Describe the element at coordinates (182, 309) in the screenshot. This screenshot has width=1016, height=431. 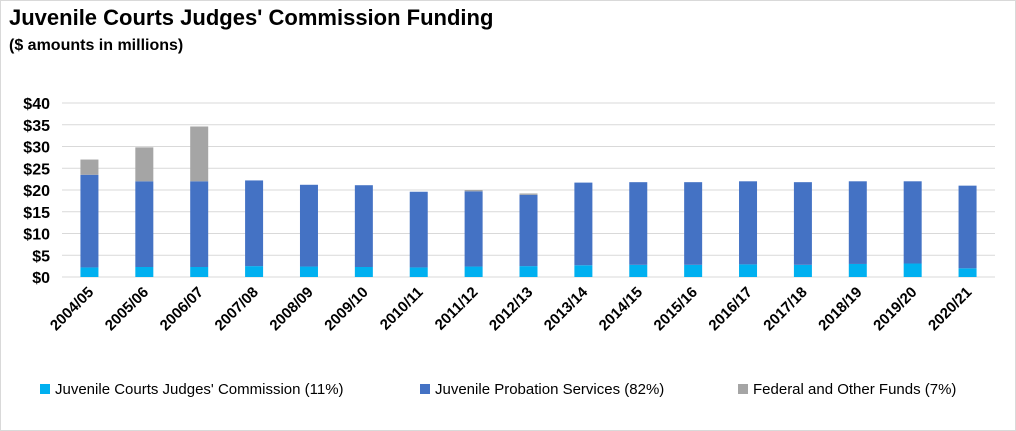
I see `x-tick-label: 2006/07` at that location.